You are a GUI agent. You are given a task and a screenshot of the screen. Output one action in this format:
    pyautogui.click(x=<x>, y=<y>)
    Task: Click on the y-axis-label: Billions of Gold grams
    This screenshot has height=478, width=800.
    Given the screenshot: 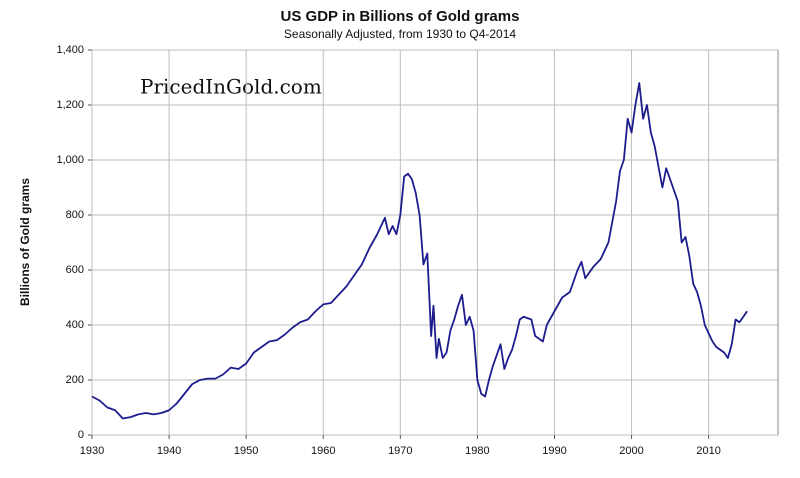 What is the action you would take?
    pyautogui.click(x=25, y=242)
    